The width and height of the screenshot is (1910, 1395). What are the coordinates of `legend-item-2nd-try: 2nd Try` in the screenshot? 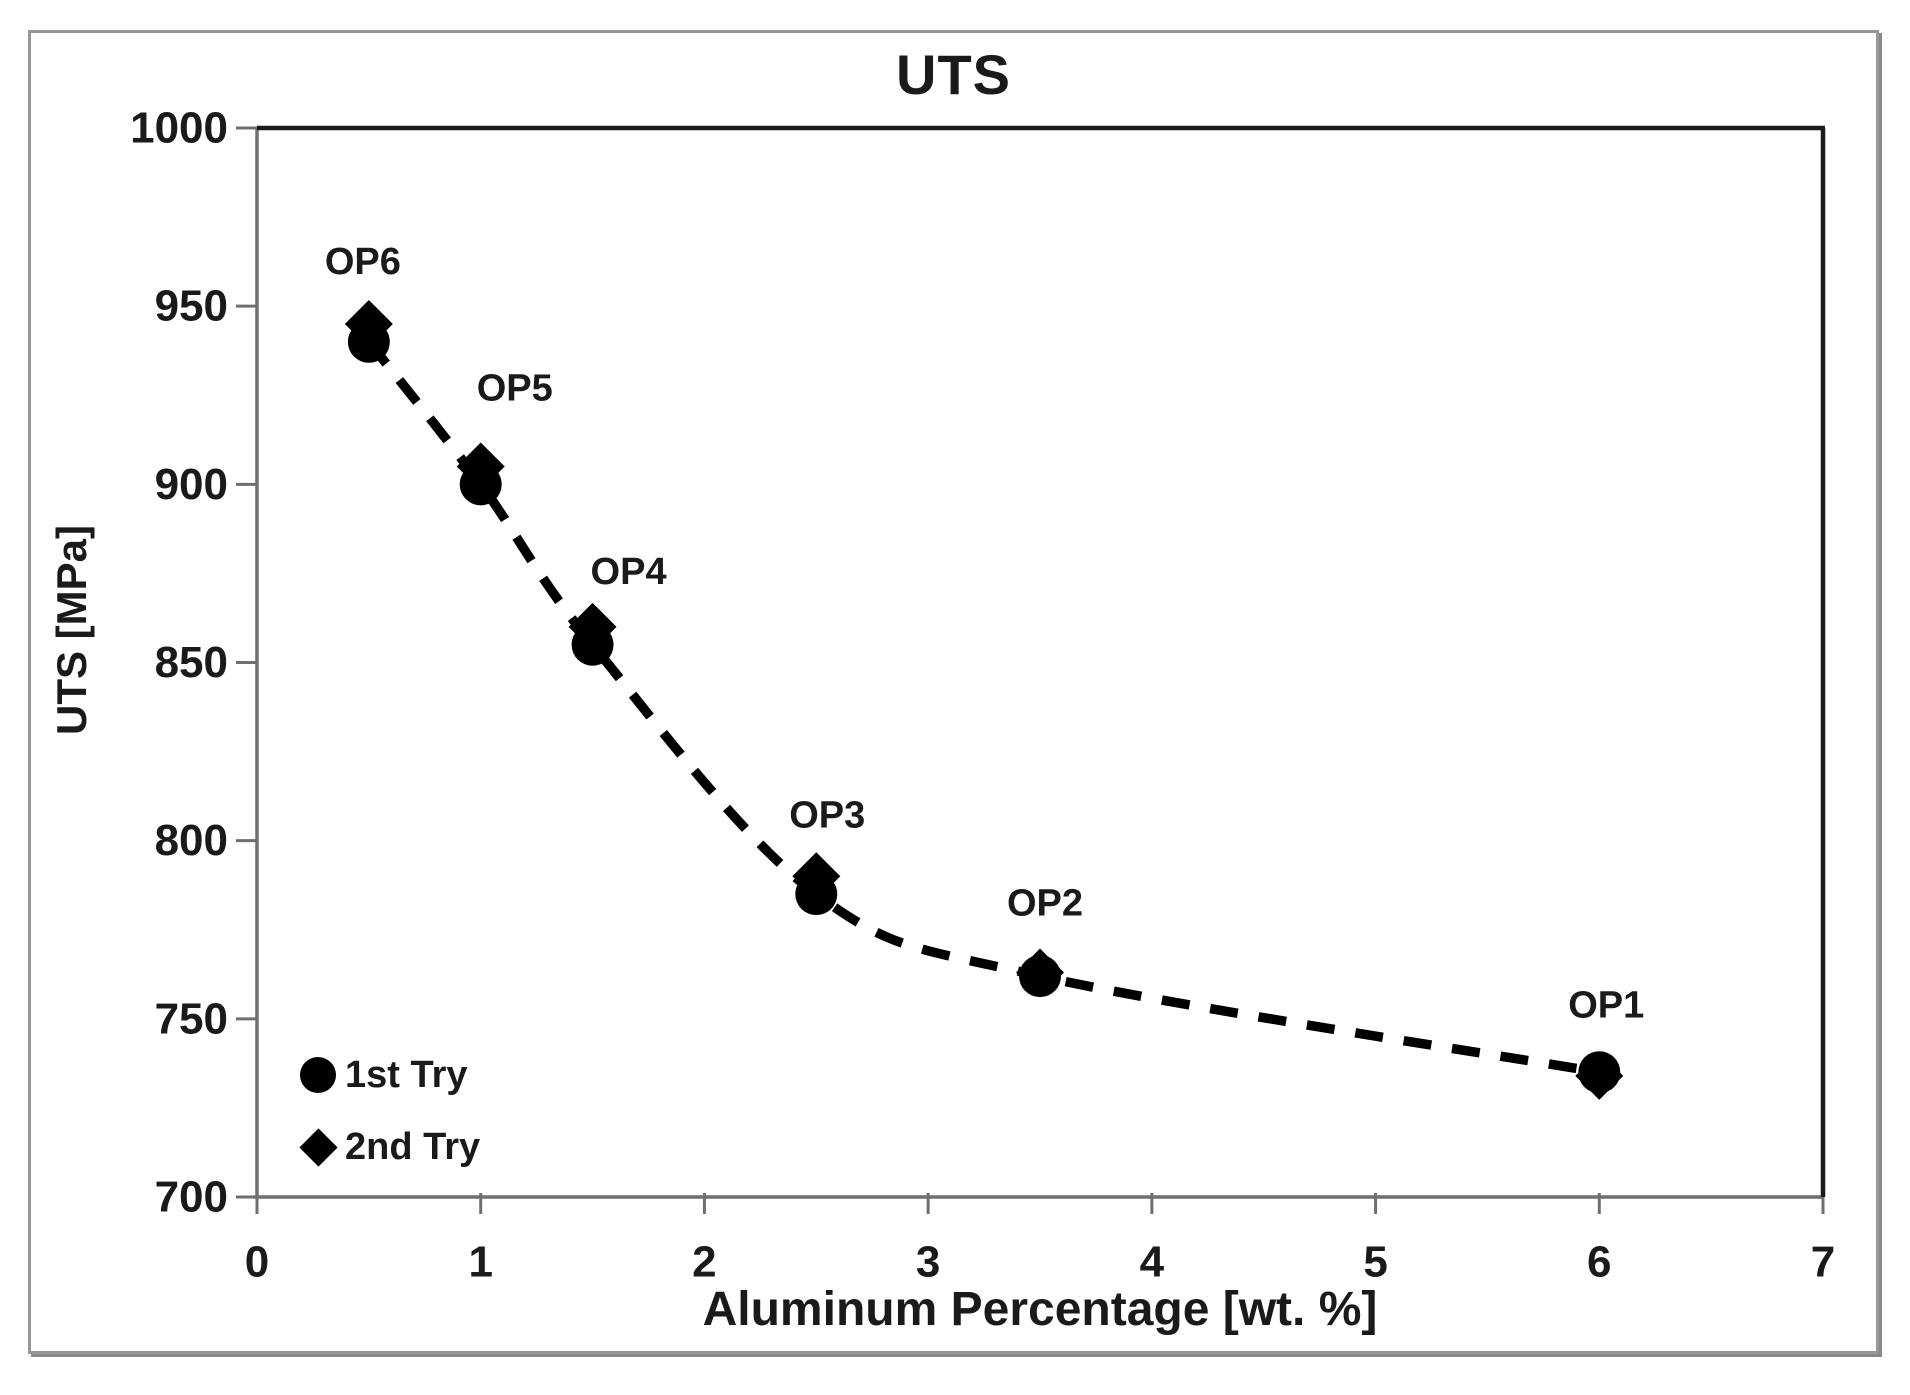 It's located at (390, 1147).